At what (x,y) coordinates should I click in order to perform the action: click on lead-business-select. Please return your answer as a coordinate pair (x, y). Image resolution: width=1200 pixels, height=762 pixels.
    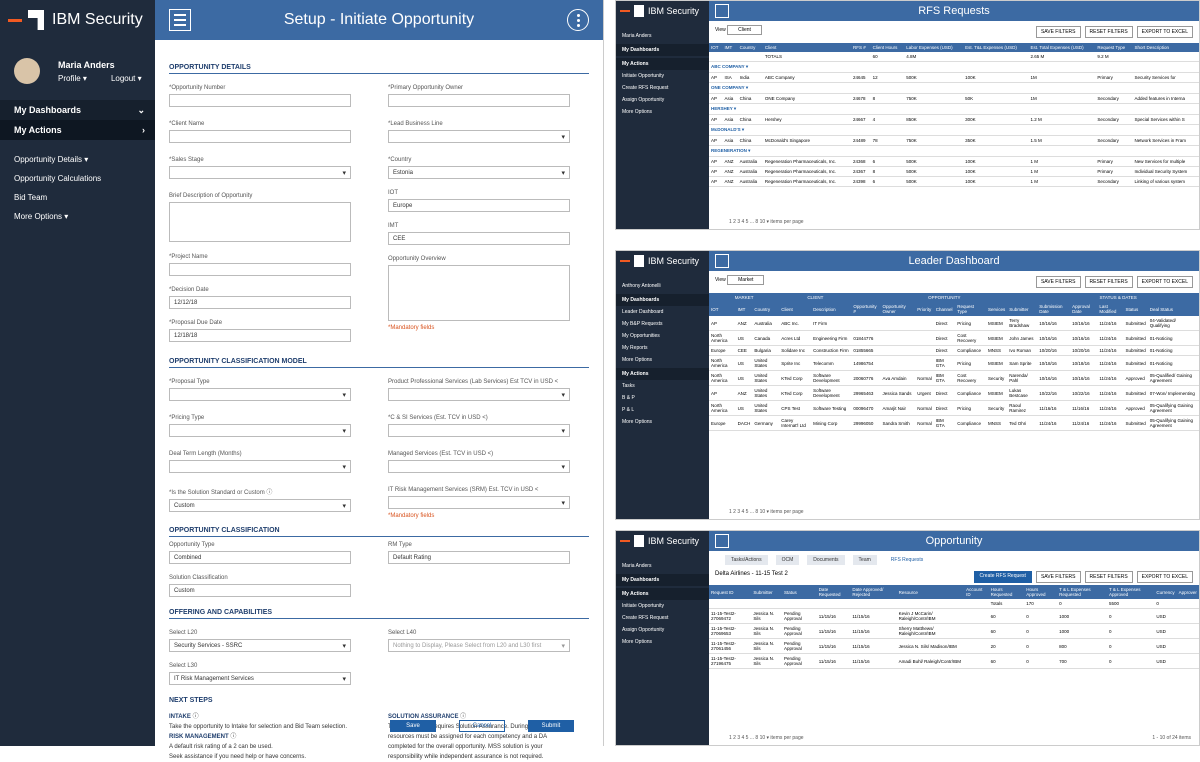
    Looking at the image, I should click on (479, 136).